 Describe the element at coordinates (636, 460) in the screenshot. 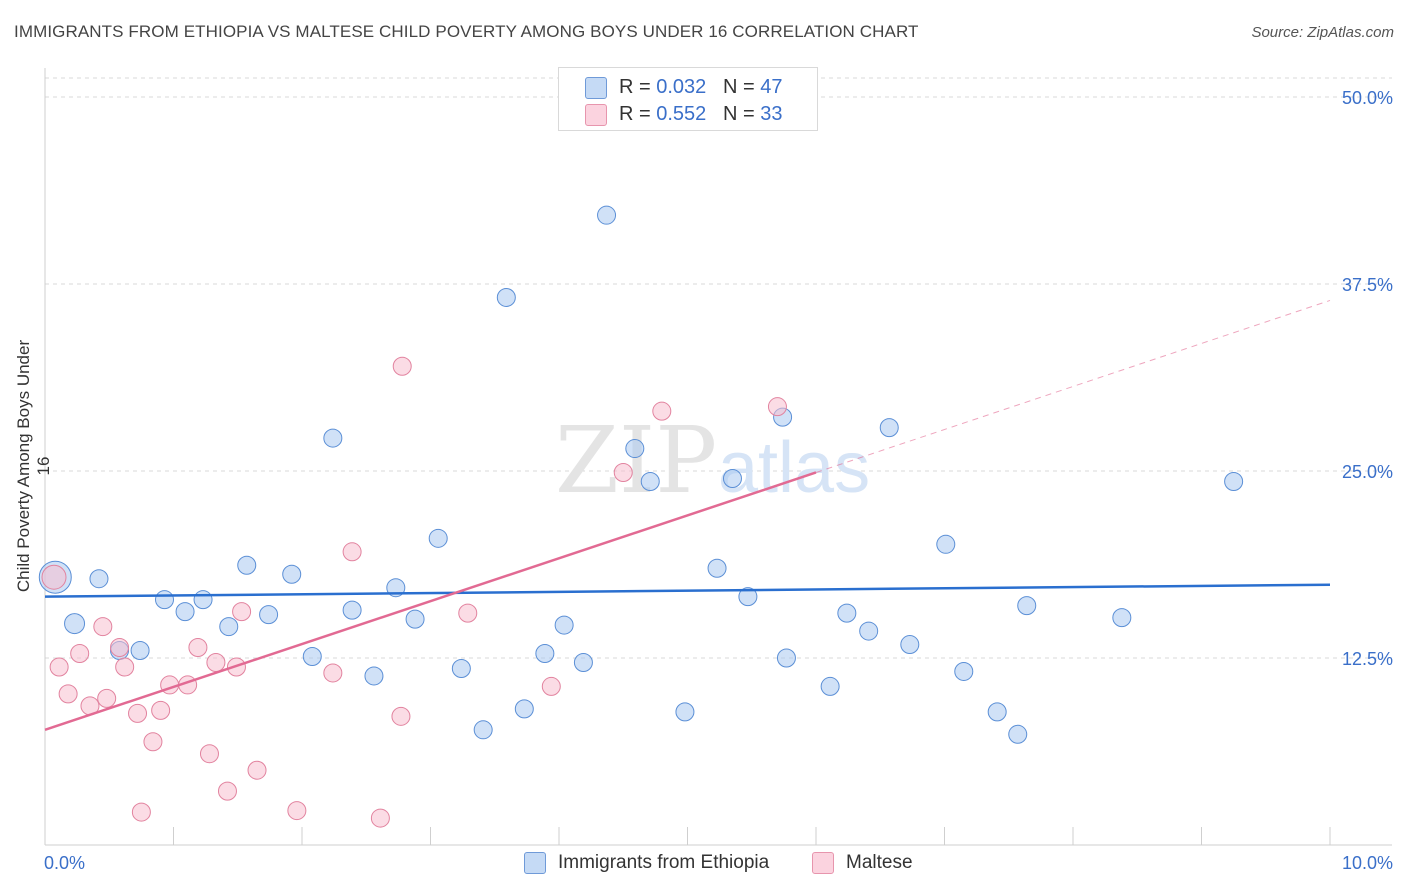

I see `watermark-zip: ZIP` at that location.